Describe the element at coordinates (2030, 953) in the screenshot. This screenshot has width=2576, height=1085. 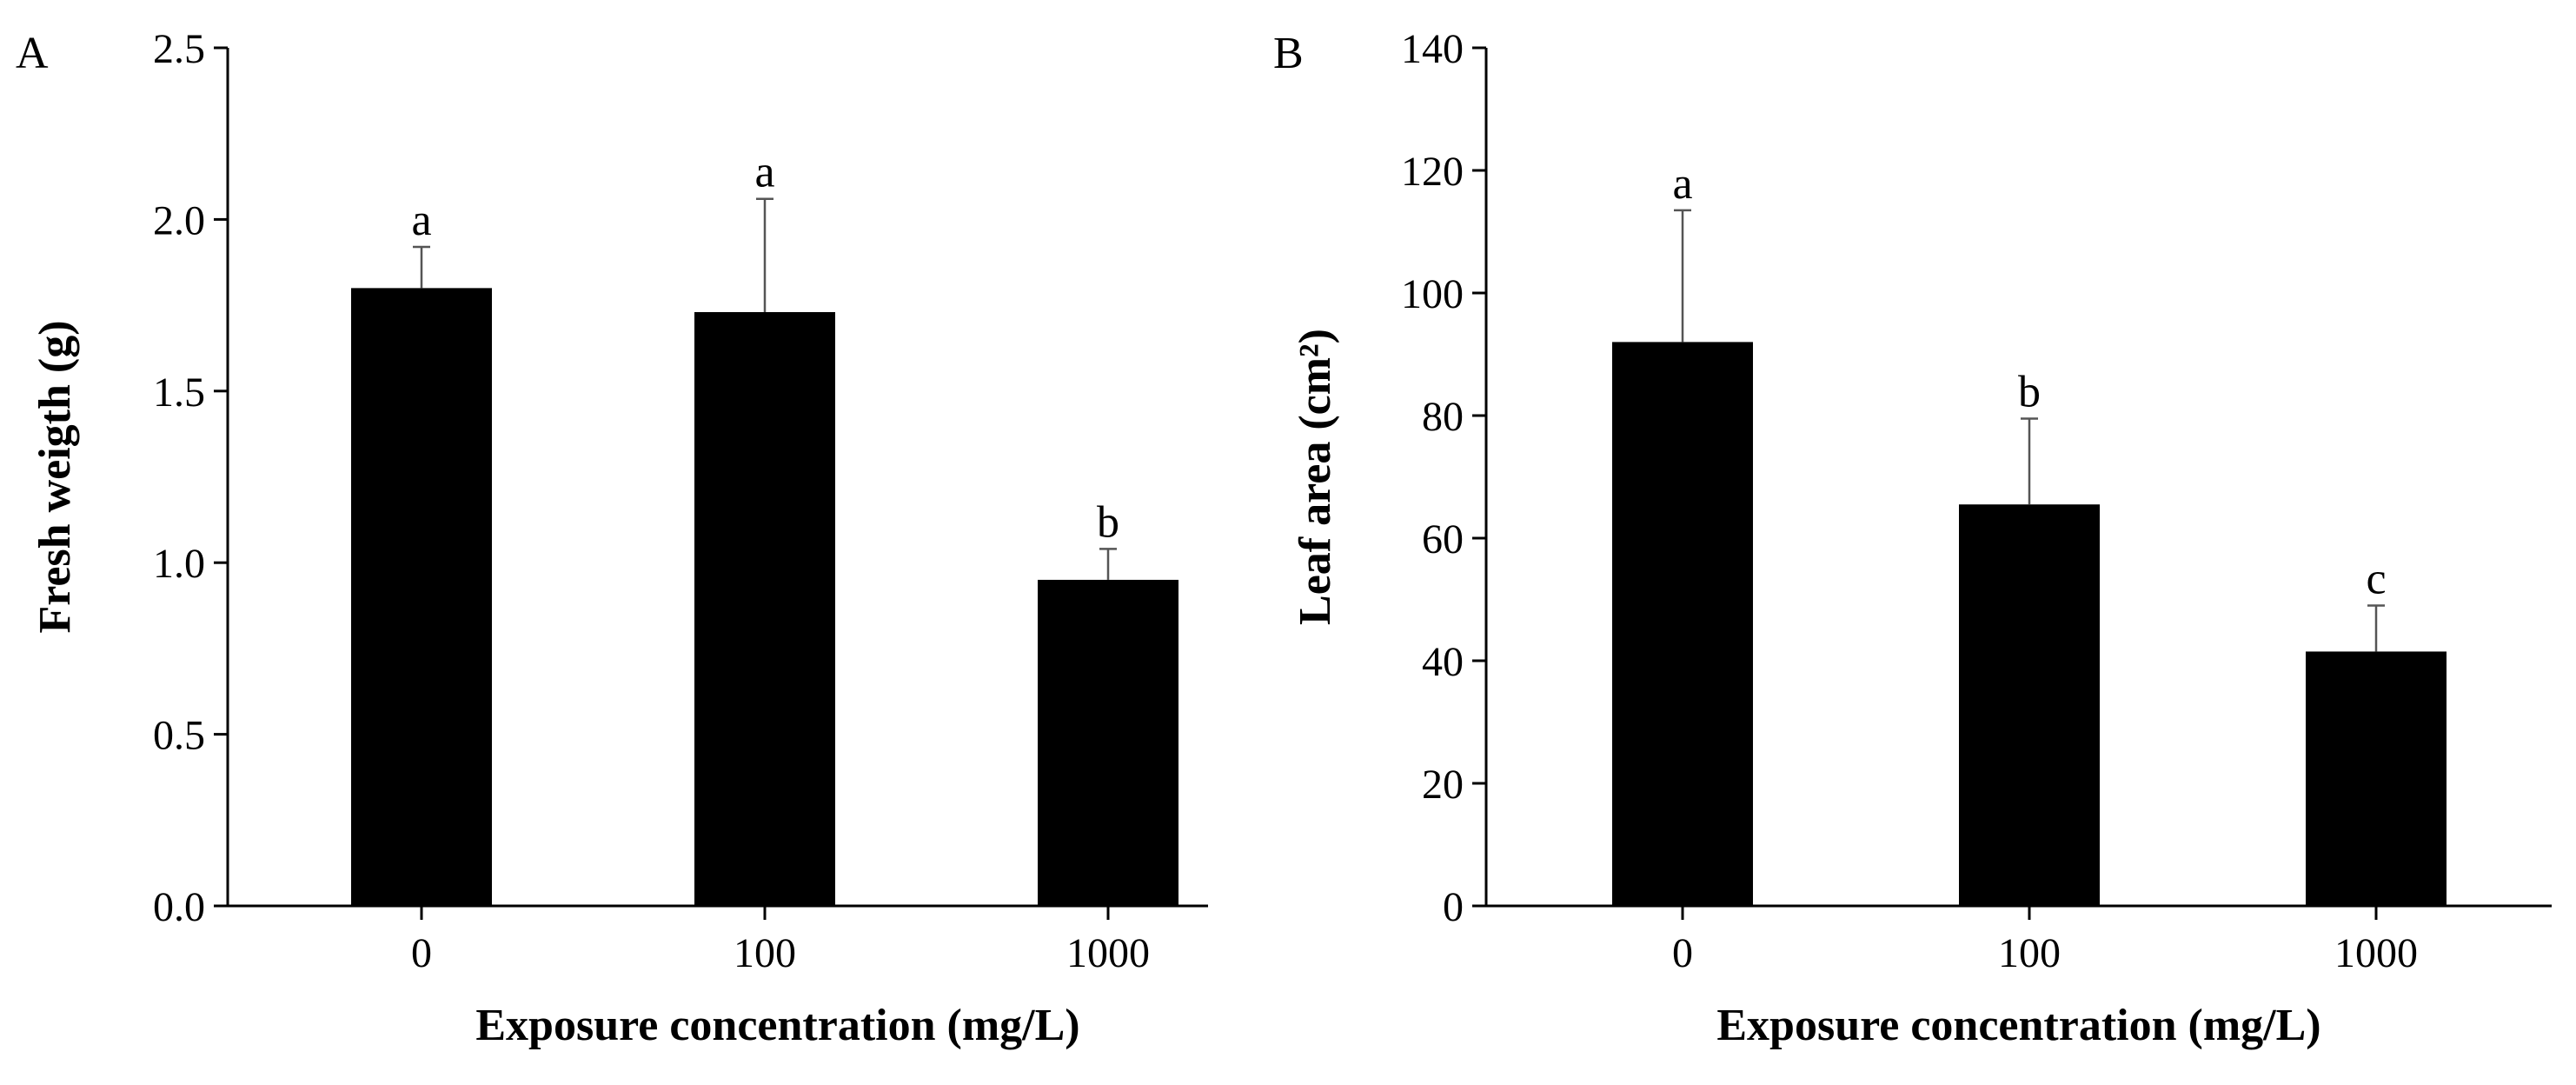
I see `panel-b-x-tick-label: 100` at that location.